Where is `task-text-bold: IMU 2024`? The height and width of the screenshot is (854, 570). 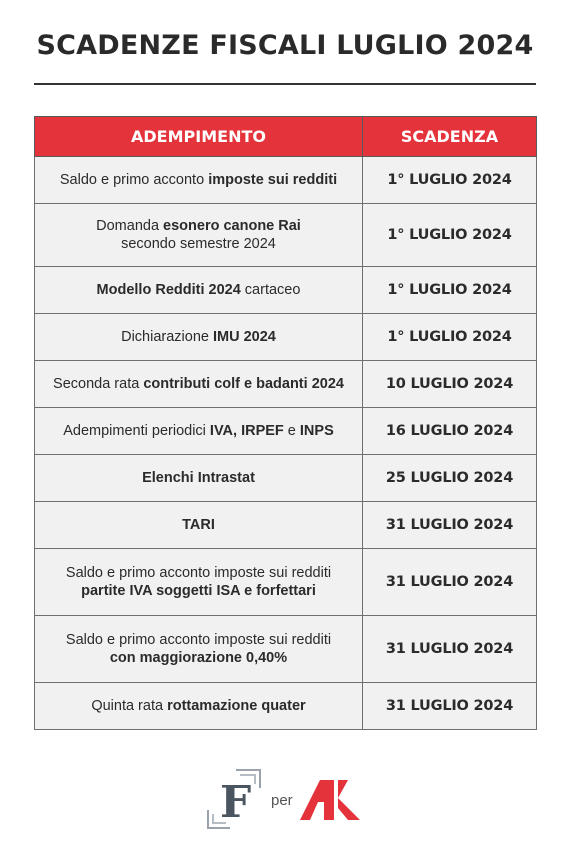 task-text-bold: IMU 2024 is located at coordinates (244, 337).